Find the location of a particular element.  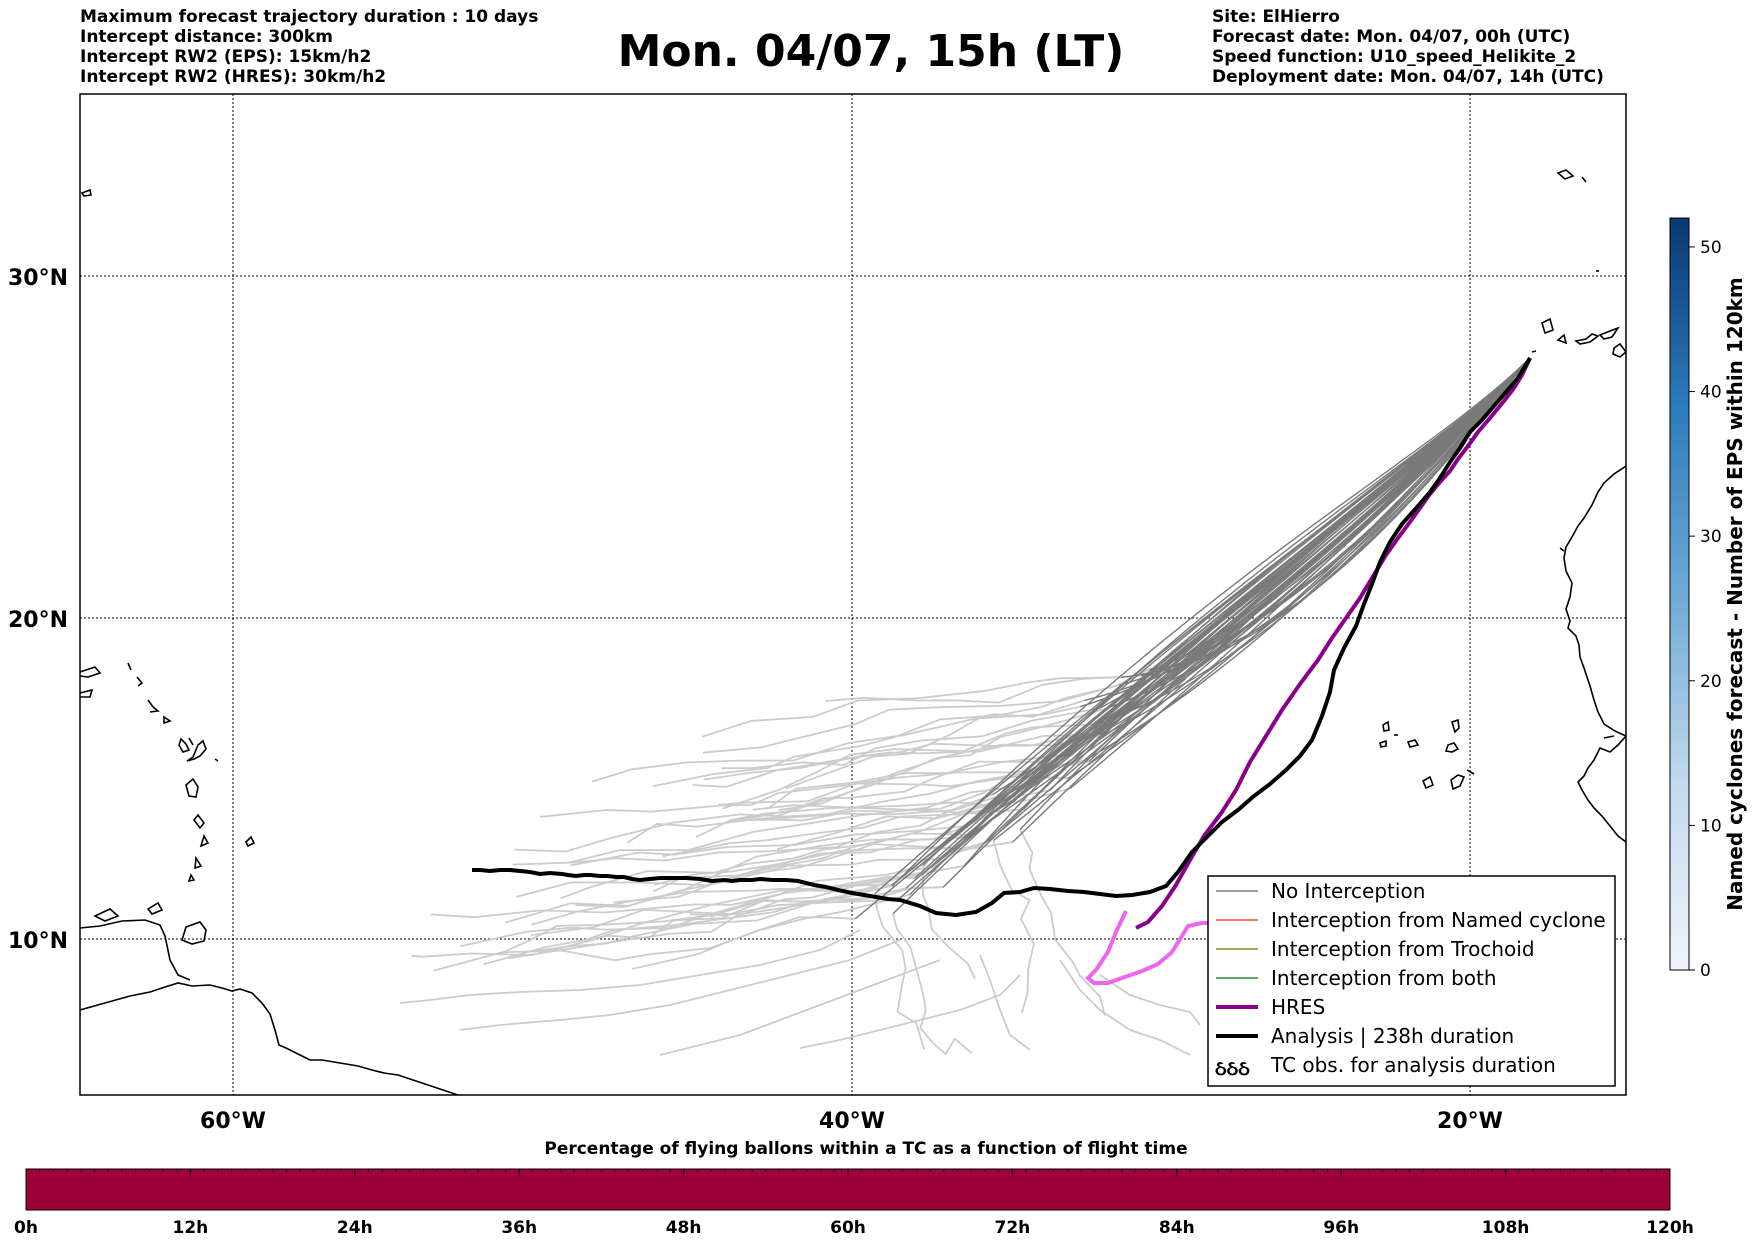

island-trinidad is located at coordinates (194, 933).